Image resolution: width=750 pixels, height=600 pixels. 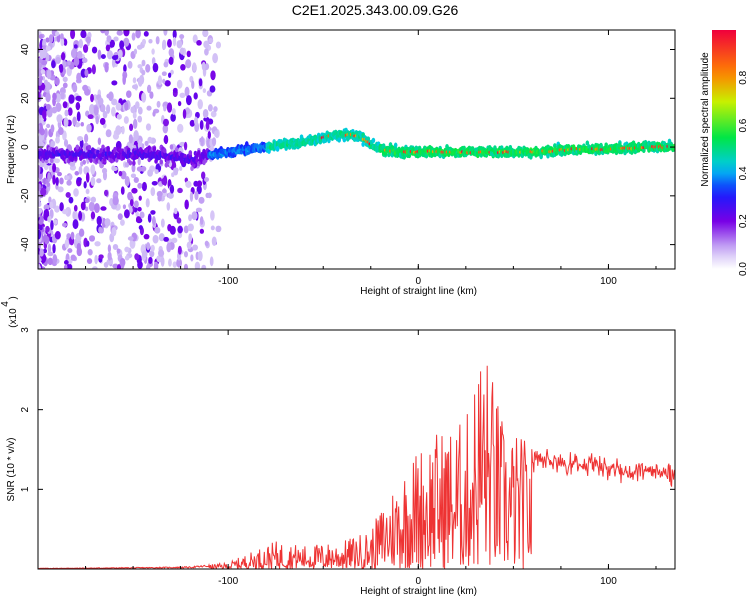 What do you see at coordinates (743, 77) in the screenshot?
I see `colorbar-tick-label: 0.8` at bounding box center [743, 77].